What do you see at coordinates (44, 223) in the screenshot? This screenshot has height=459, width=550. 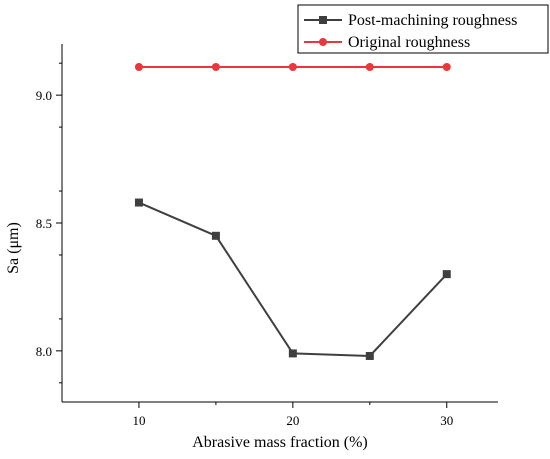 I see `y-tick-label: 8.5` at bounding box center [44, 223].